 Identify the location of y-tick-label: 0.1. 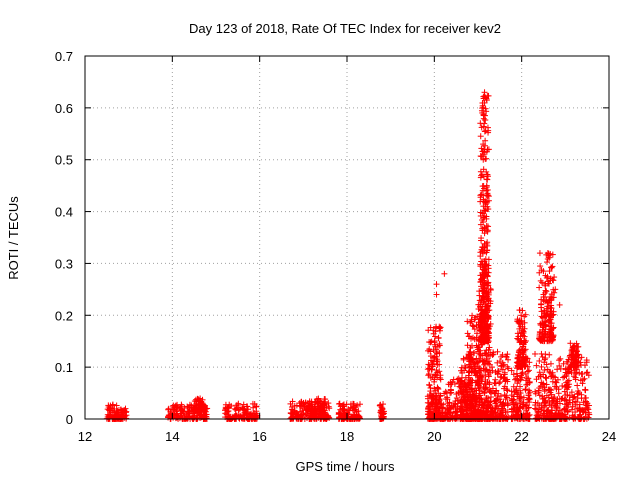
(64, 367).